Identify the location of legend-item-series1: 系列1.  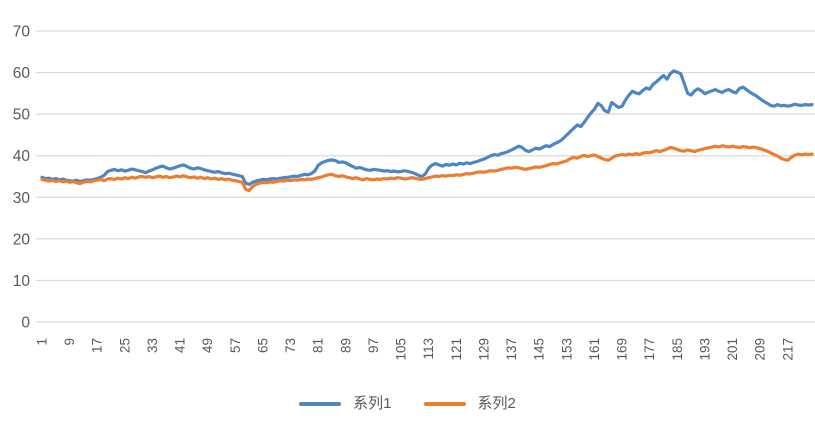
(345, 403).